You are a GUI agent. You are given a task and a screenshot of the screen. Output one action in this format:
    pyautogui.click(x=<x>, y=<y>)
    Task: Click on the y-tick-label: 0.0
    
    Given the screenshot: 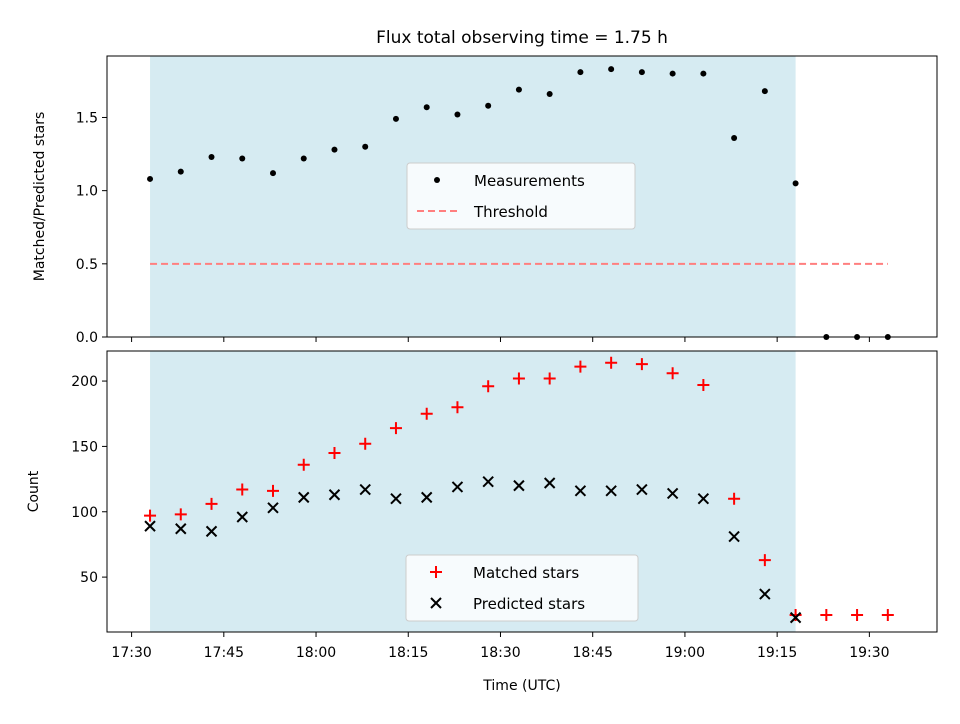 What is the action you would take?
    pyautogui.click(x=87, y=338)
    